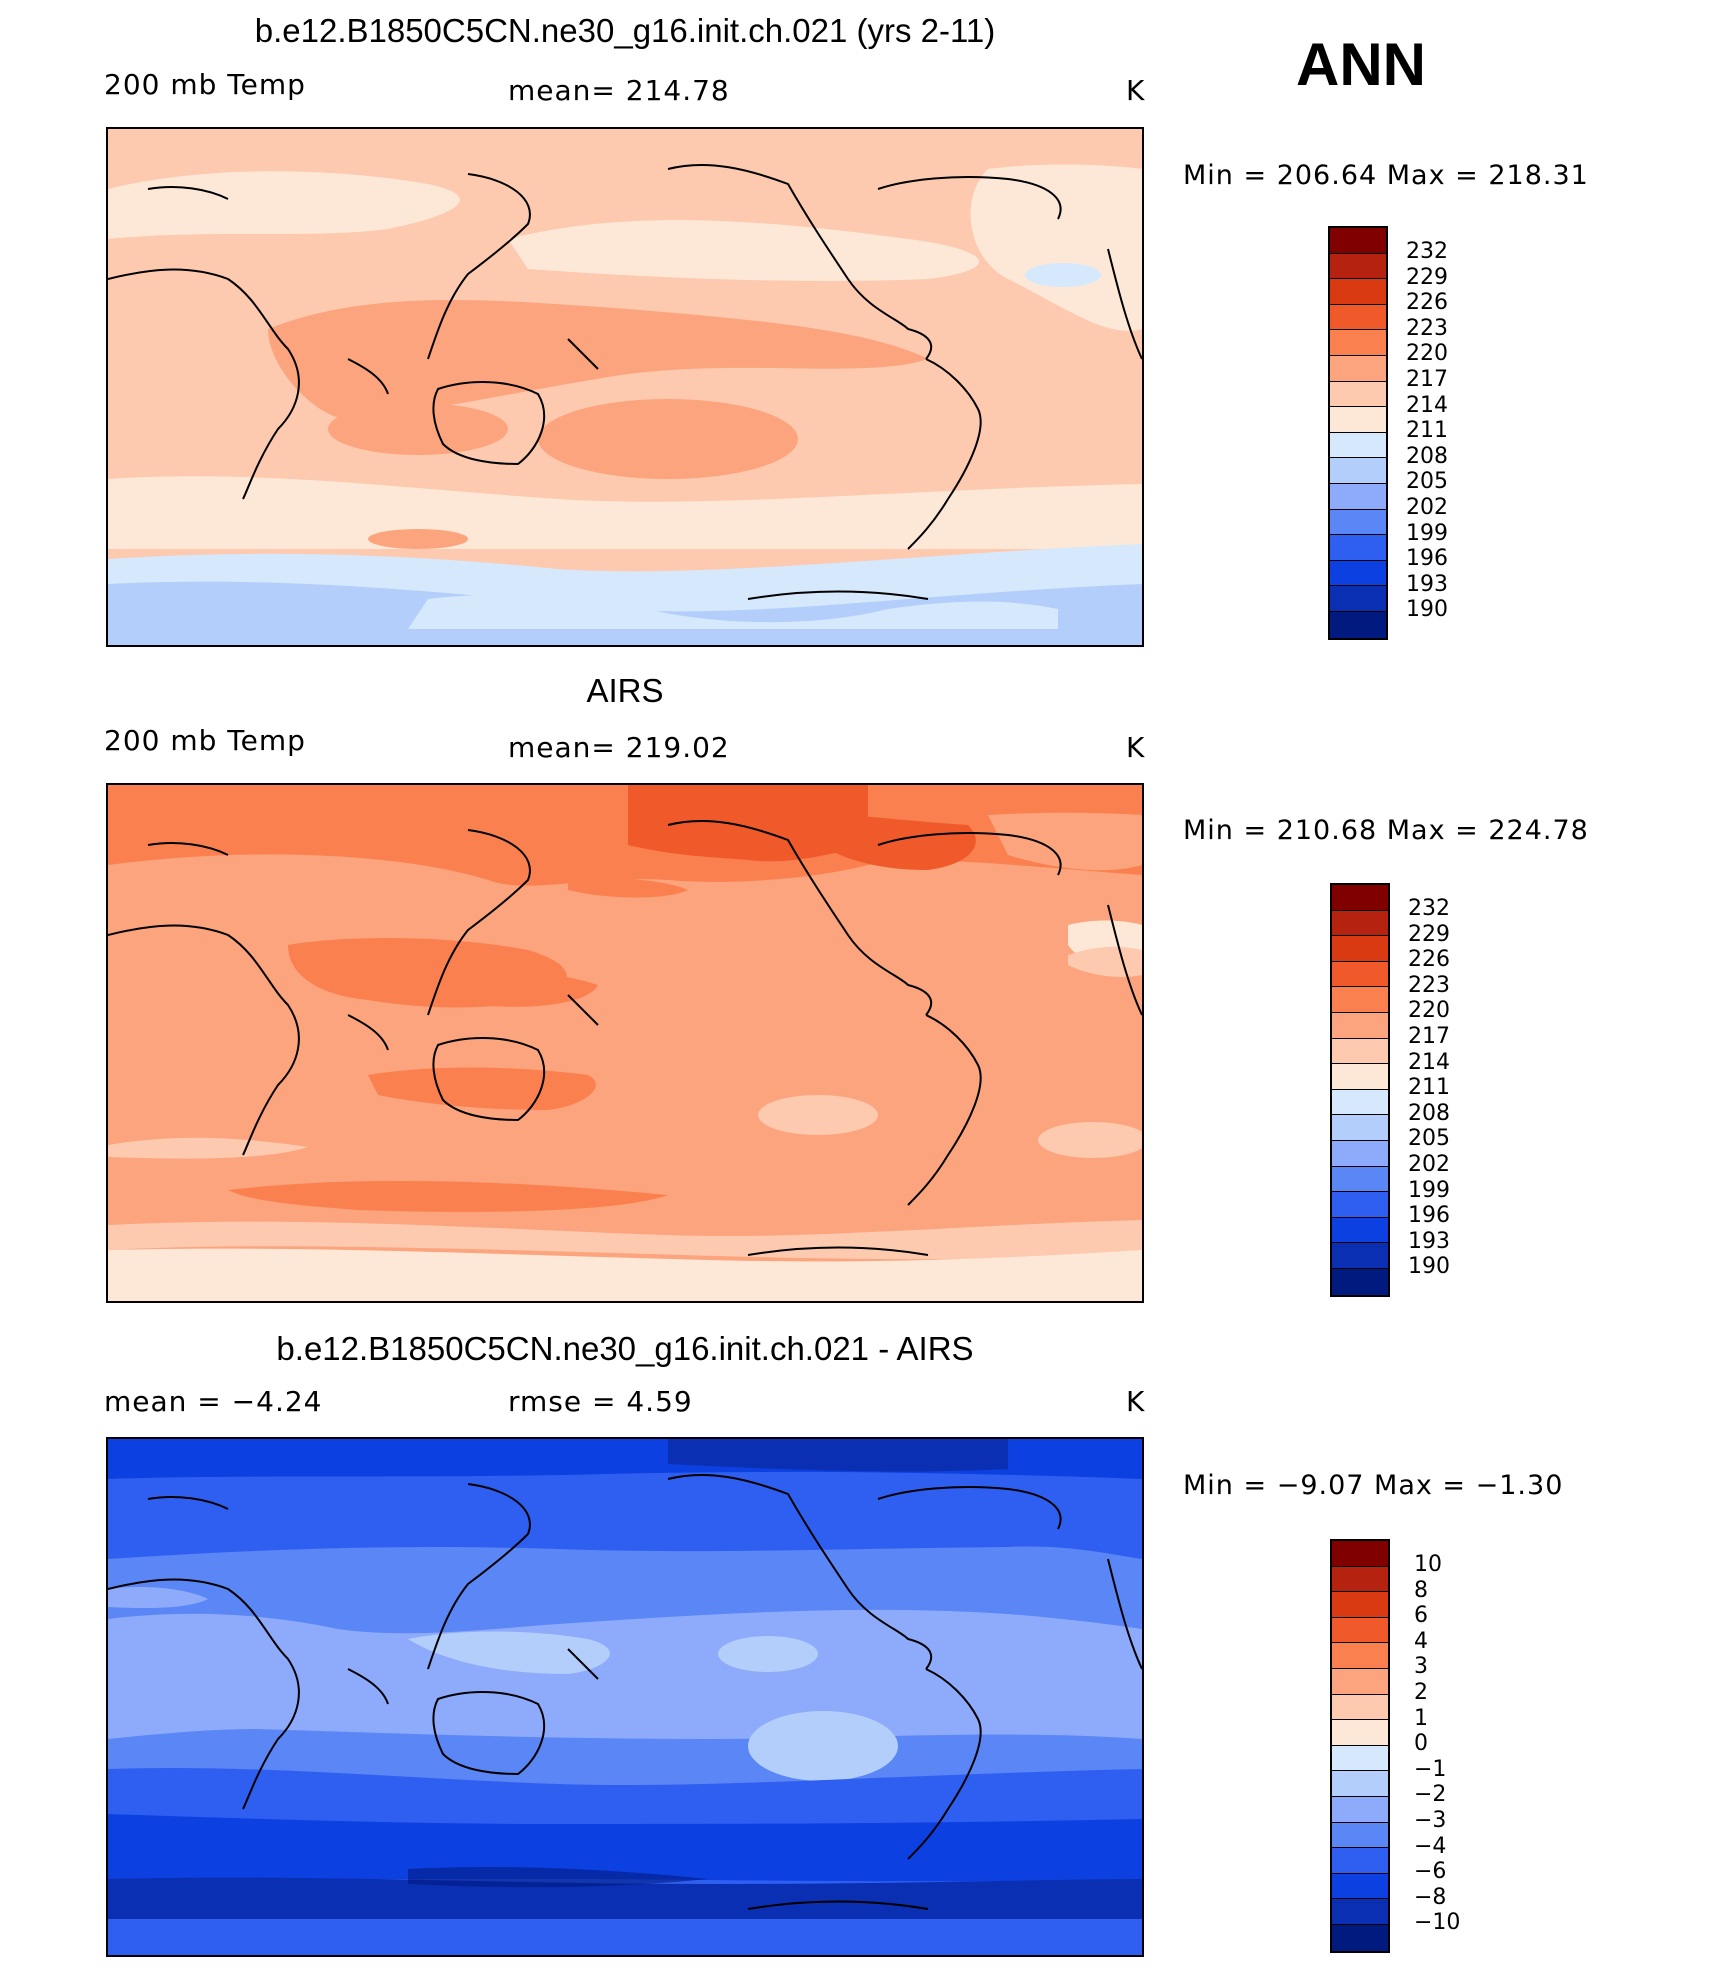 This screenshot has width=1710, height=1975. Describe the element at coordinates (205, 740) in the screenshot. I see `panel-2-variable-label: 200 mb Temp` at that location.